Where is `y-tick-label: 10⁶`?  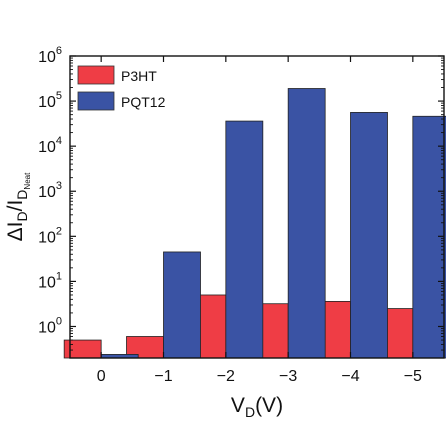 y-tick-label: 10⁶ is located at coordinates (50, 55).